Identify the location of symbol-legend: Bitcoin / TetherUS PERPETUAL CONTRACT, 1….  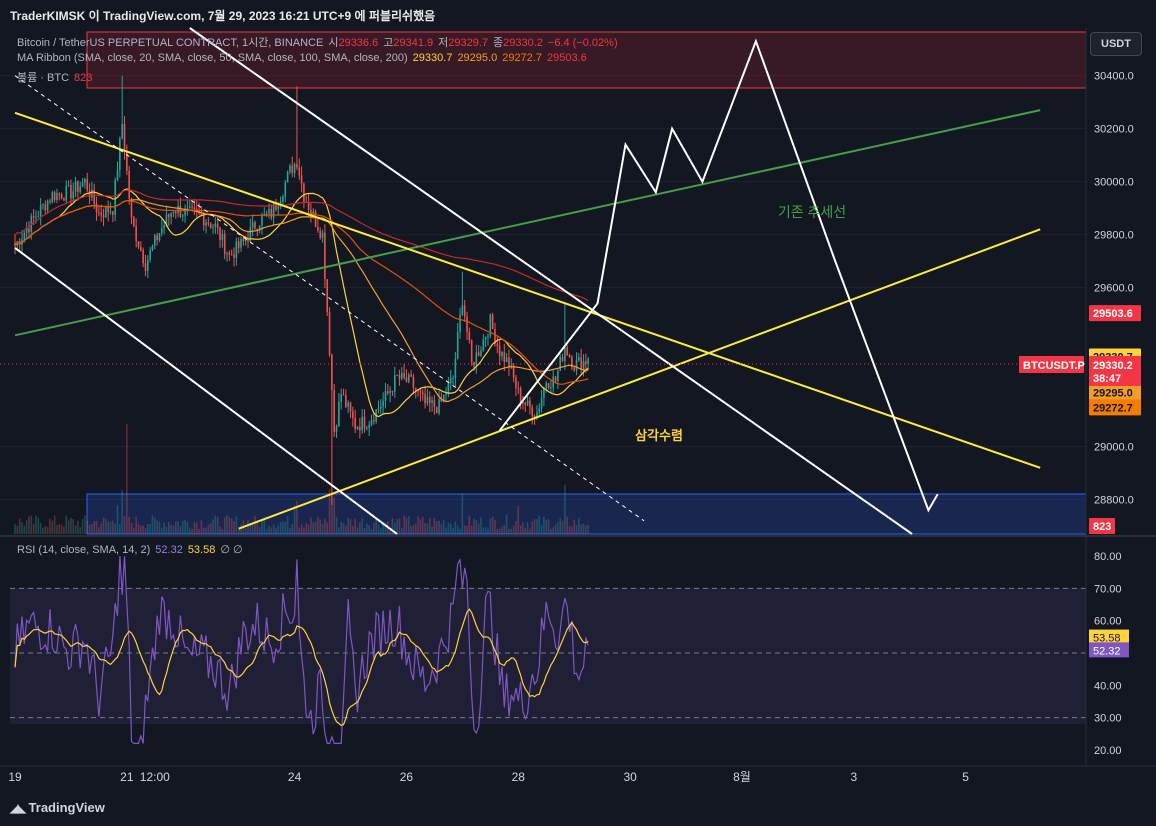
(320, 42).